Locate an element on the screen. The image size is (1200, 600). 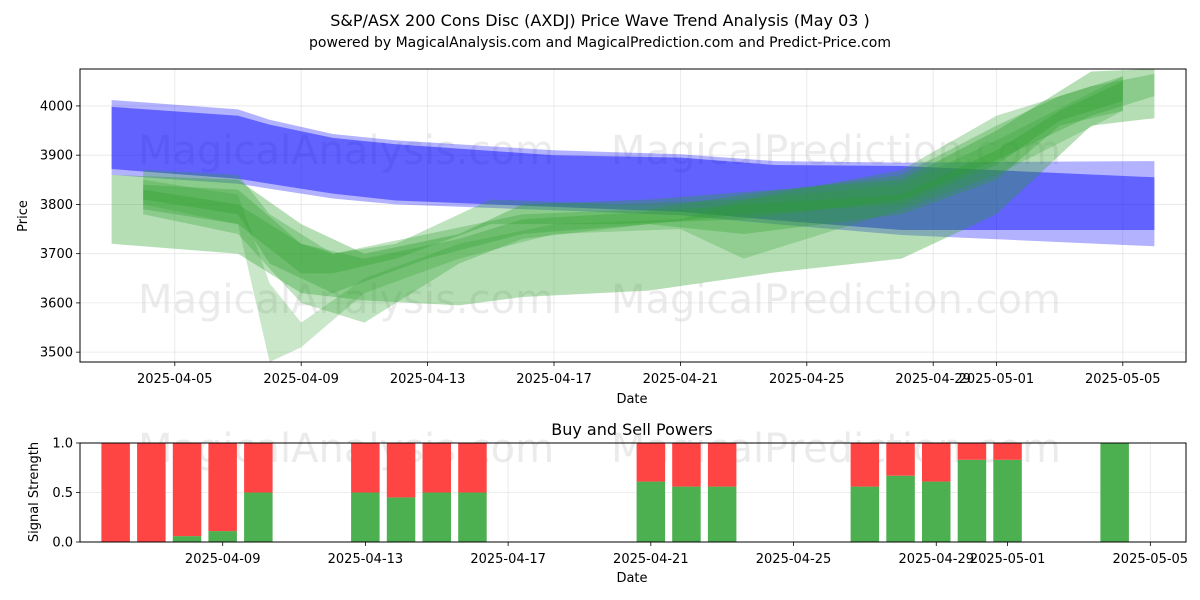
signal-x-tick-label: 2025-04-25 is located at coordinates (794, 559).